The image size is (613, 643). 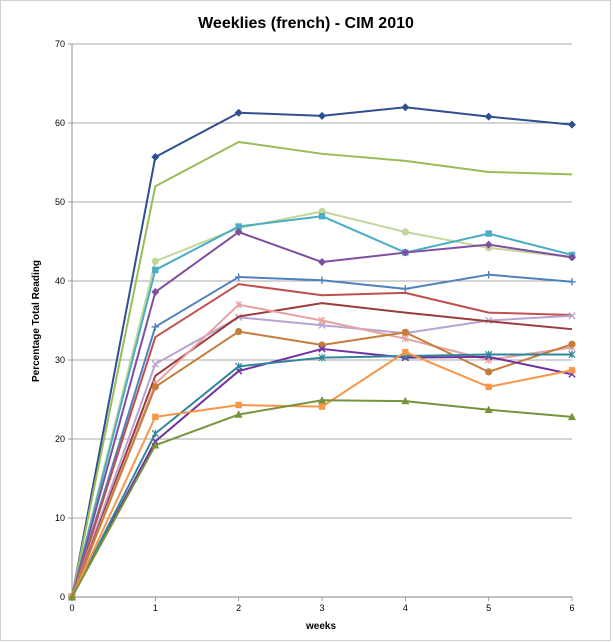 What do you see at coordinates (71, 608) in the screenshot?
I see `x-tick-label: 0` at bounding box center [71, 608].